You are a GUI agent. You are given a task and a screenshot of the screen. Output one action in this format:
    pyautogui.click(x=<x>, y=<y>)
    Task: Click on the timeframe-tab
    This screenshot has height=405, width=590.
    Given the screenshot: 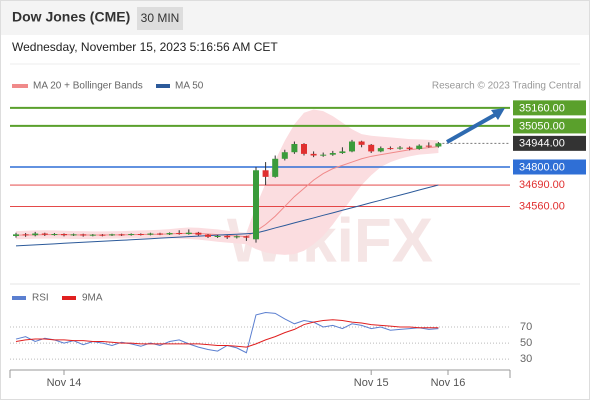 What is the action you would take?
    pyautogui.click(x=160, y=18)
    